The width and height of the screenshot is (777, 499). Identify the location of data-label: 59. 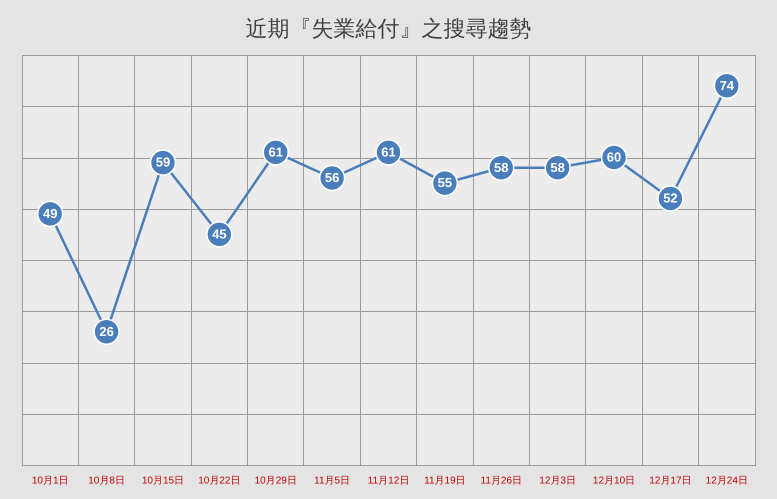
(163, 162).